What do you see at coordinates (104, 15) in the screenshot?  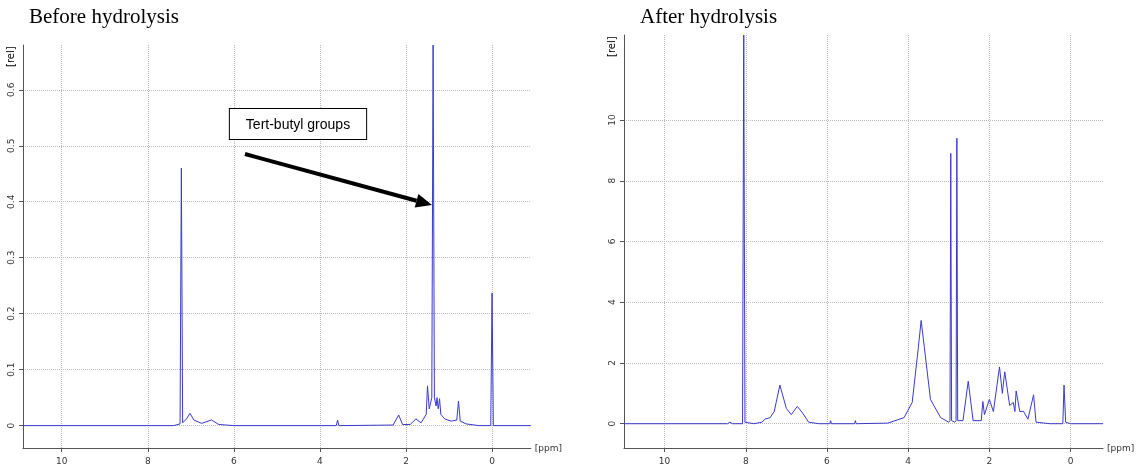 I see `chart-title: Before hydrolysis` at bounding box center [104, 15].